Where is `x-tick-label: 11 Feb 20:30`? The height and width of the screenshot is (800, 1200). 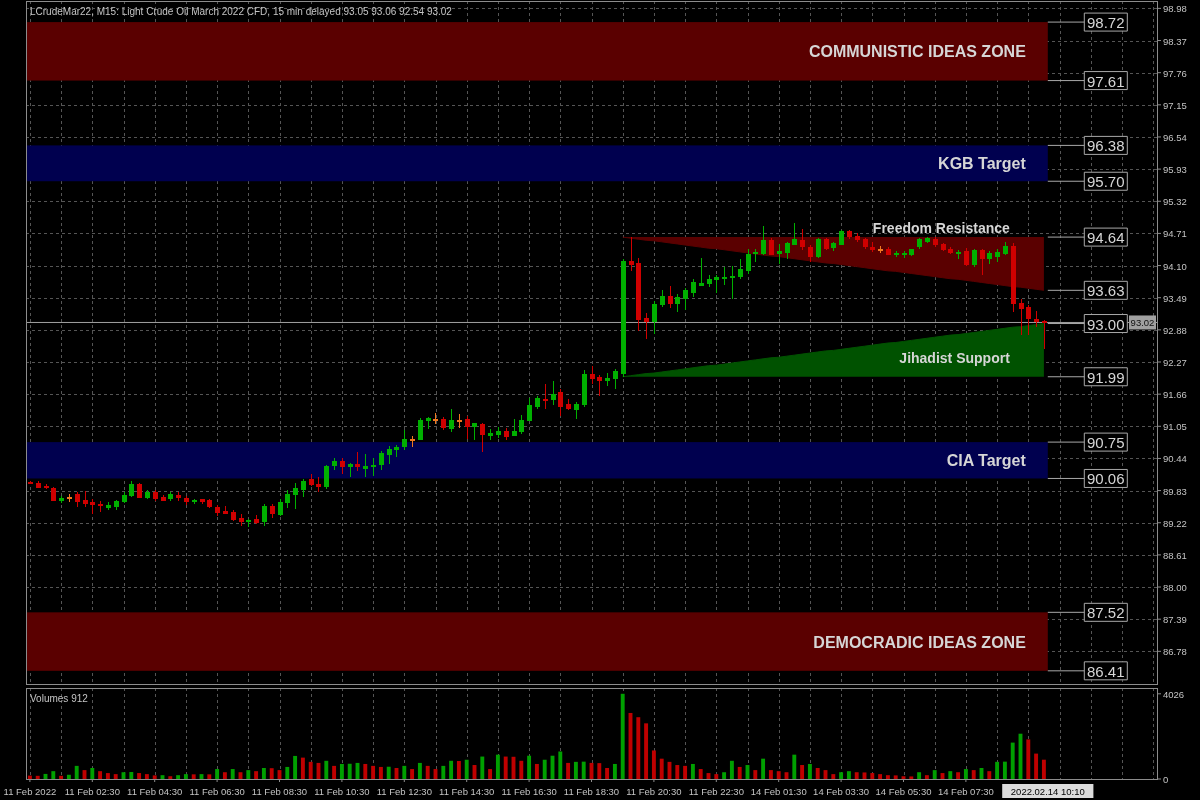
x-tick-label: 11 Feb 20:30 is located at coordinates (654, 791).